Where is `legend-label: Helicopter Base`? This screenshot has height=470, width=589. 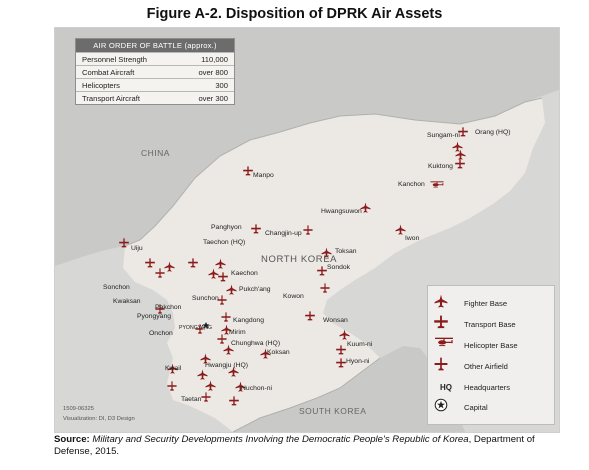 legend-label: Helicopter Base is located at coordinates (491, 345).